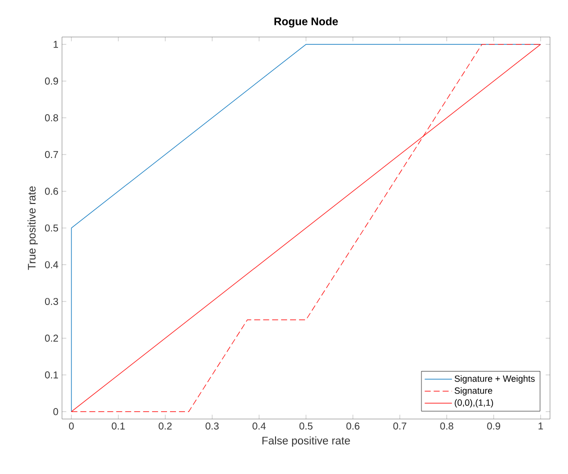 This screenshot has height=474, width=568. I want to click on y-tick-label: 0.4, so click(51, 264).